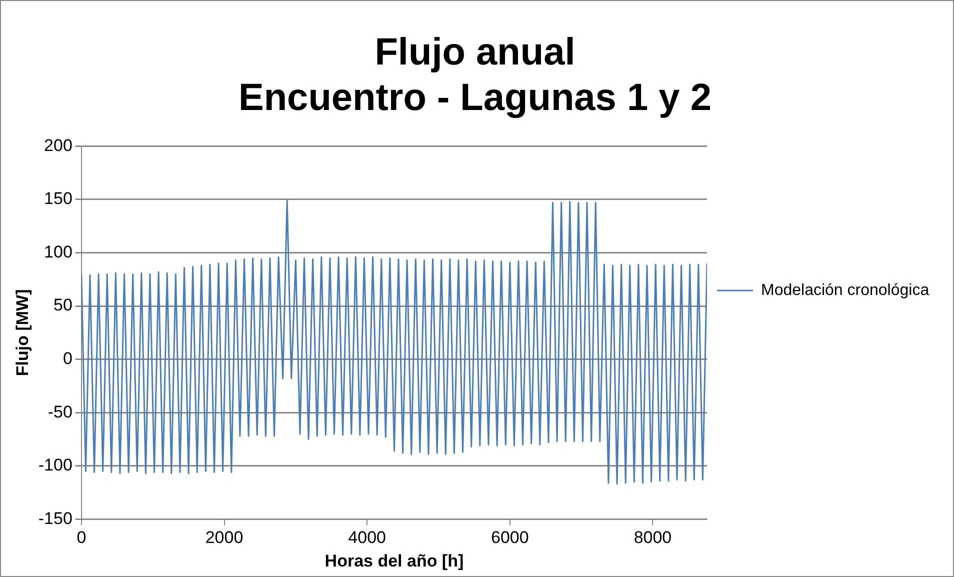  I want to click on y-tick-label: -150, so click(55, 518).